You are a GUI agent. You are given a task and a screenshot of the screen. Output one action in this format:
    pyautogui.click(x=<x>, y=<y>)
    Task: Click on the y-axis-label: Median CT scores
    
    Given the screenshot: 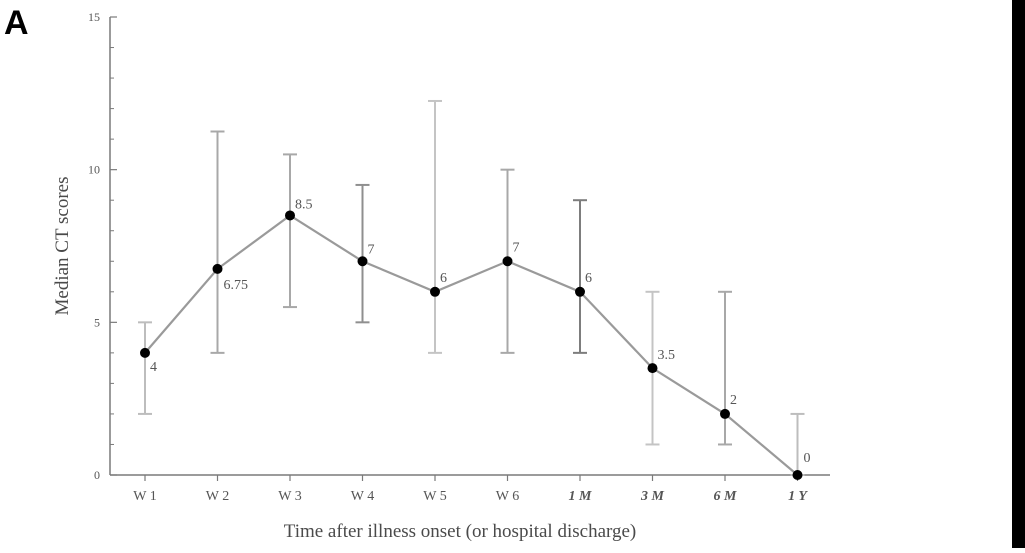 What is the action you would take?
    pyautogui.click(x=62, y=246)
    